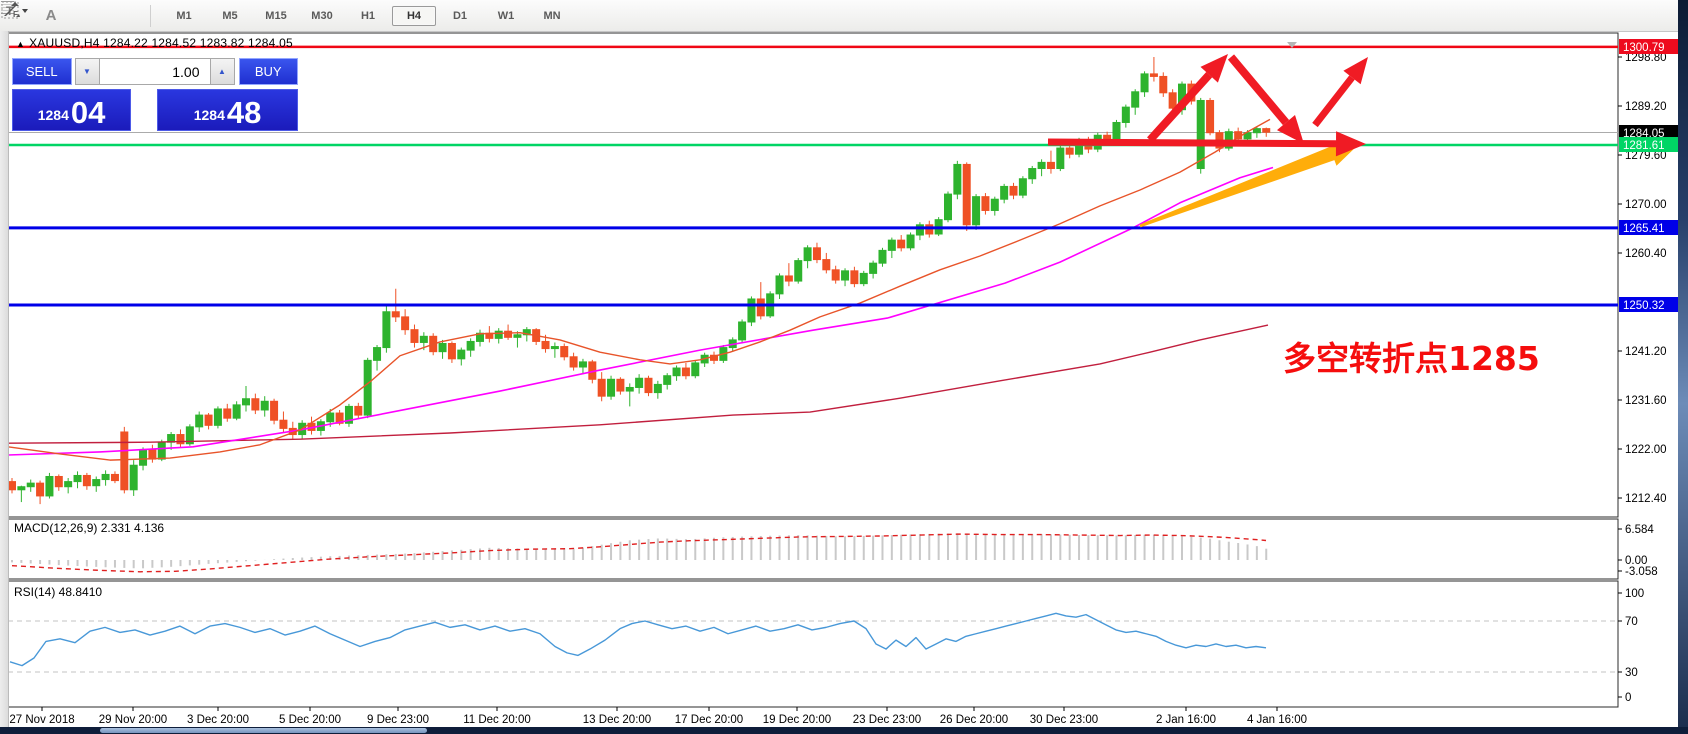  I want to click on time-axis-label: 19 Dec 20:00, so click(797, 720).